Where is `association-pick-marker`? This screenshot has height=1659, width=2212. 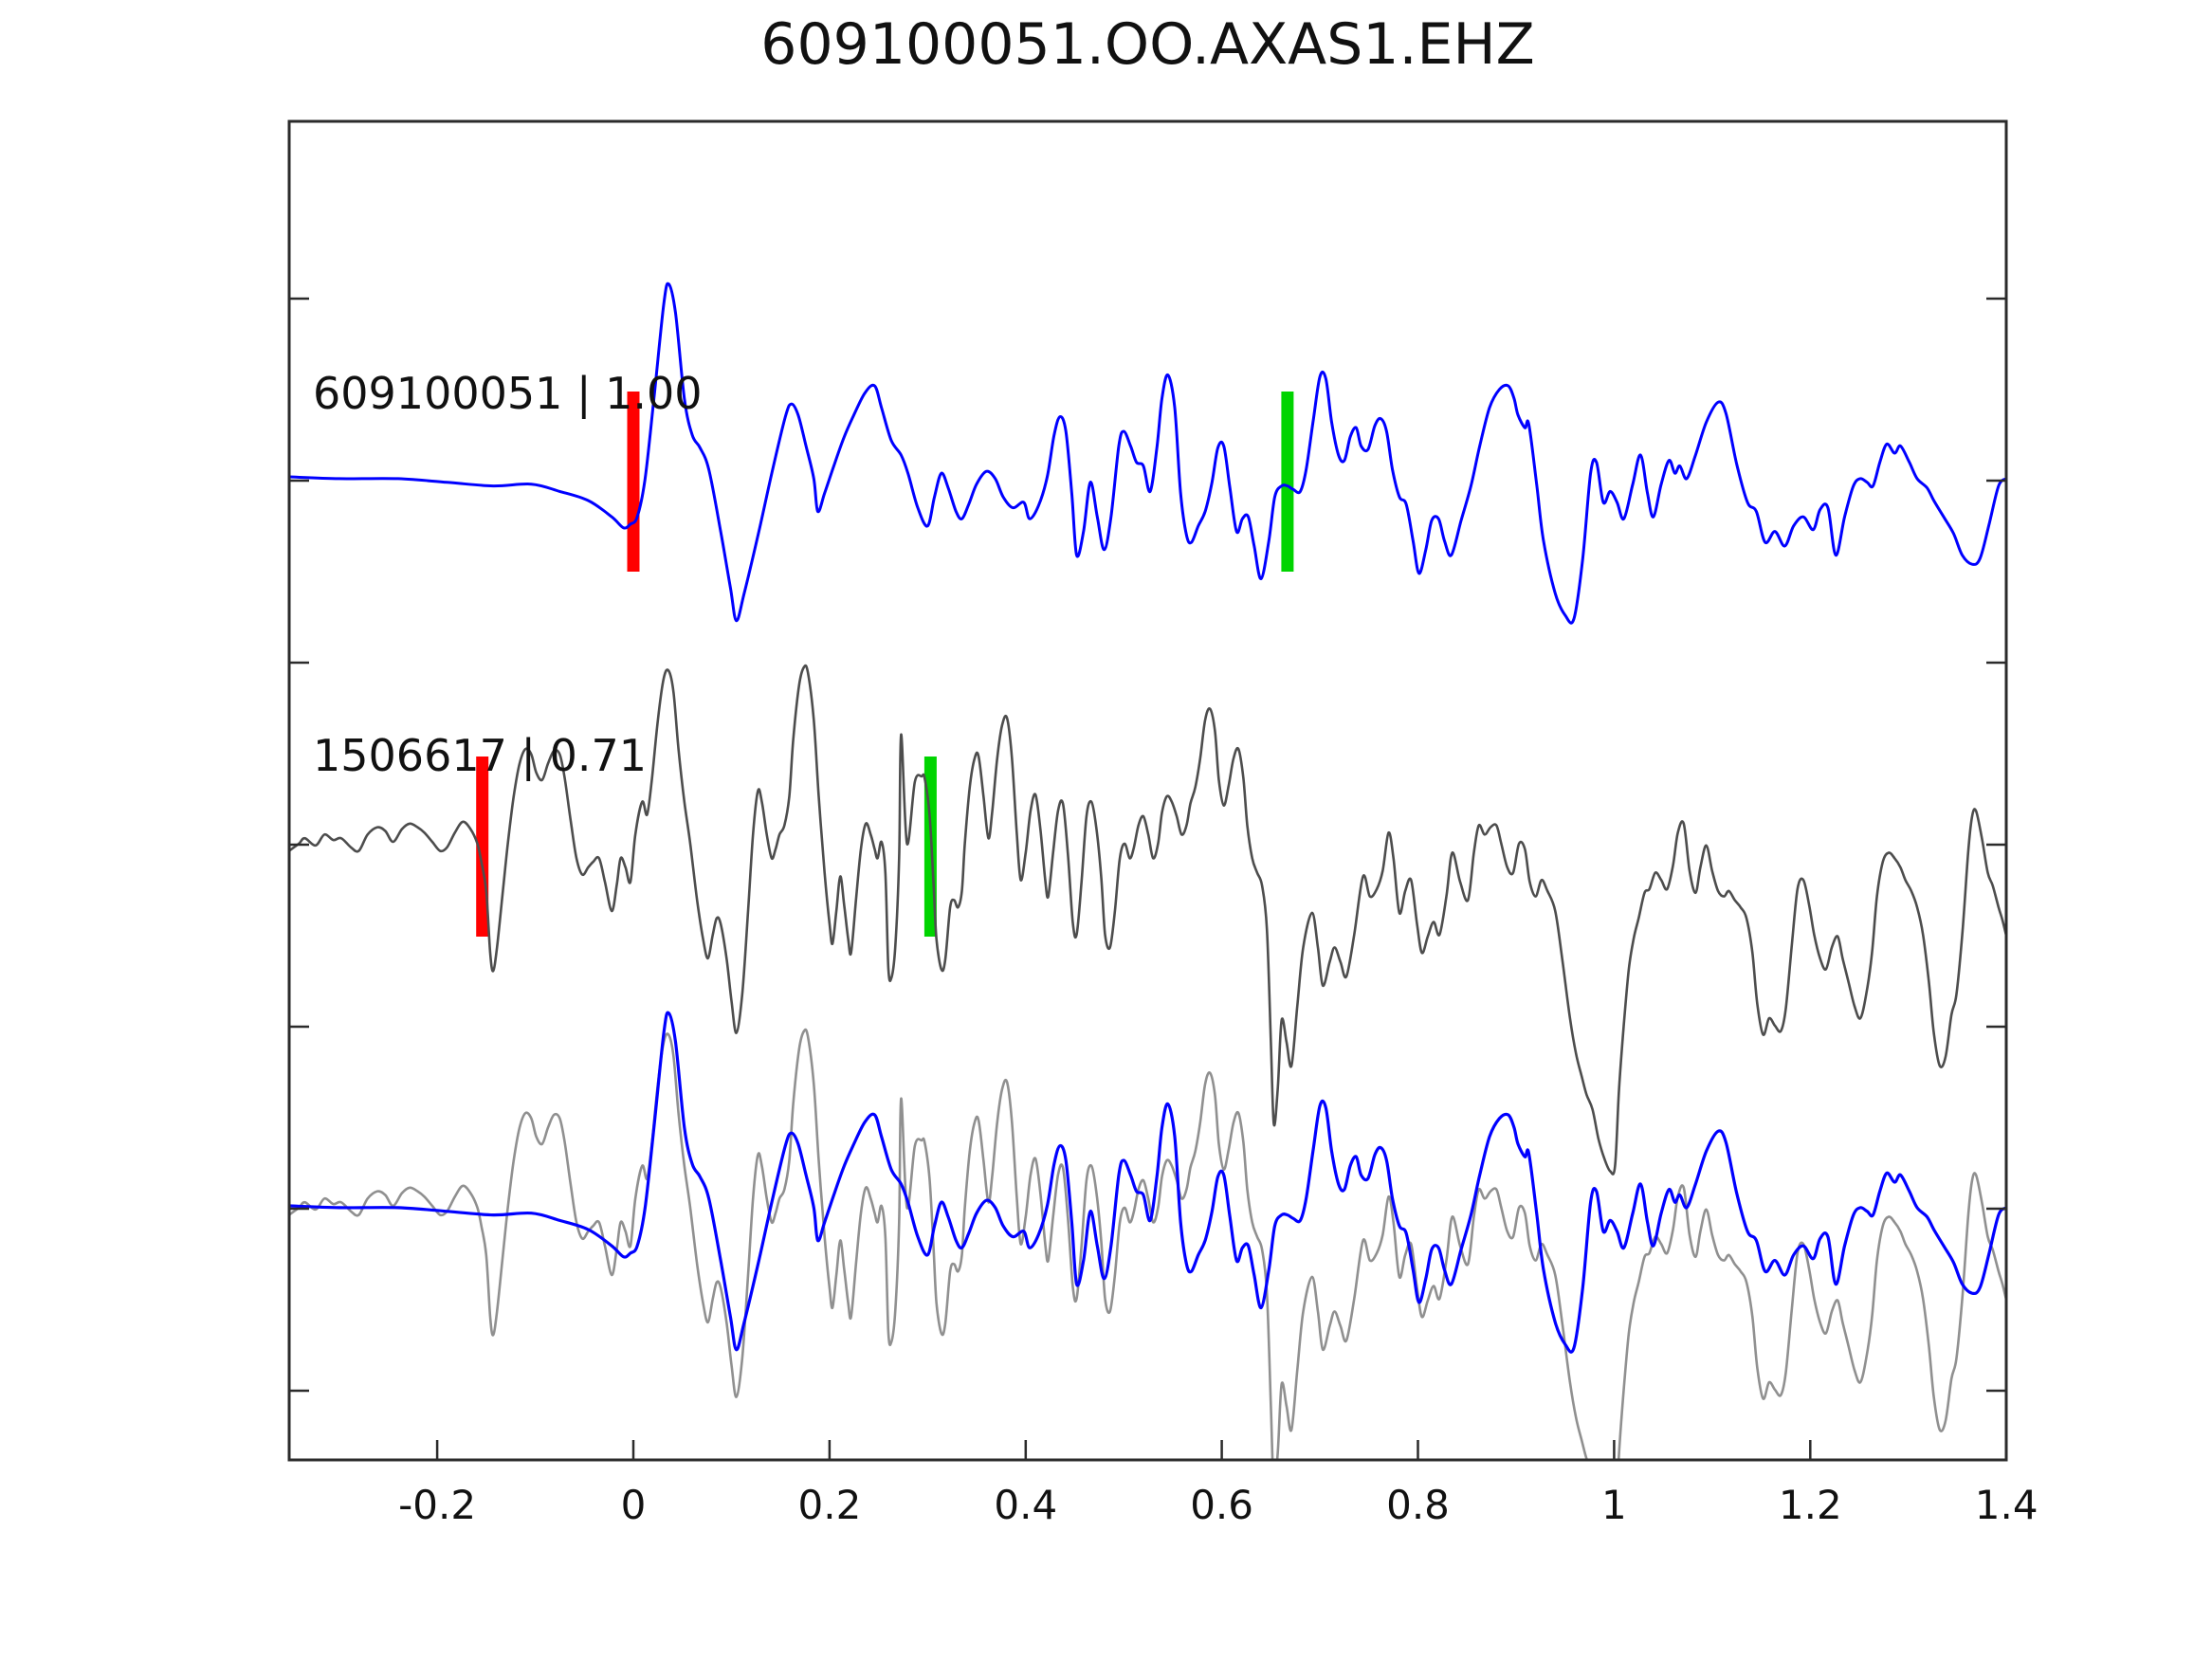 association-pick-marker is located at coordinates (1287, 482).